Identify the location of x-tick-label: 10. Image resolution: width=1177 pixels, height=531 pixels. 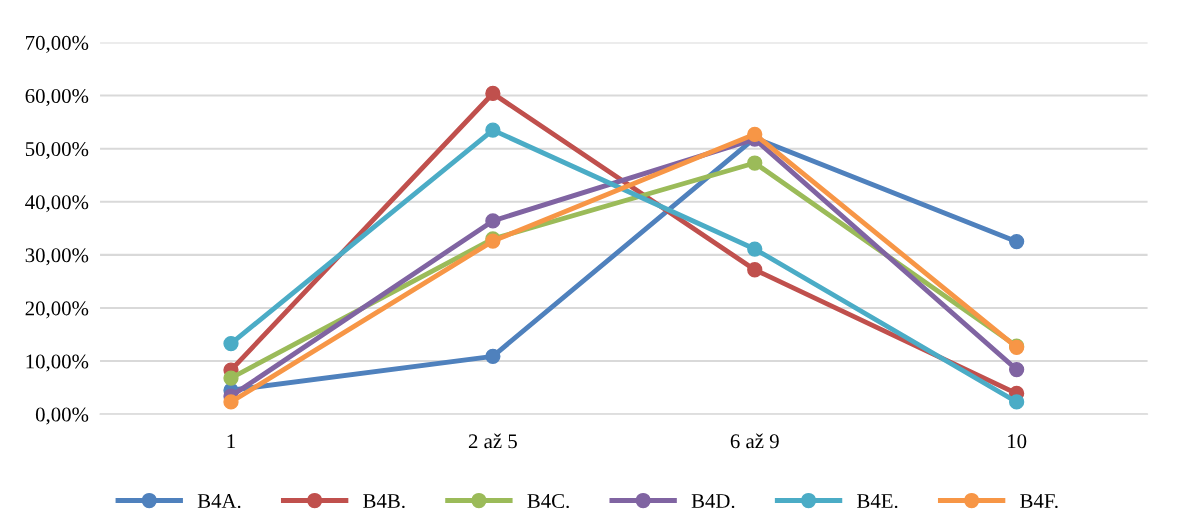
(1017, 441).